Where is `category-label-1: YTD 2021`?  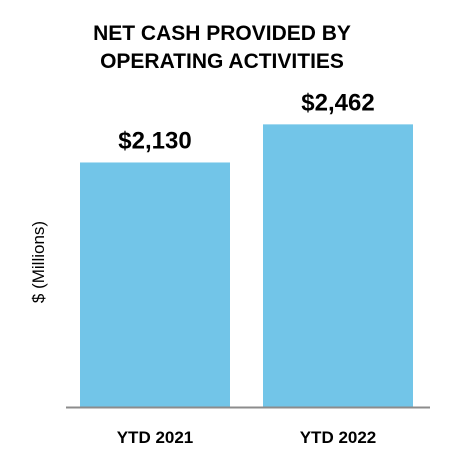 category-label-1: YTD 2021 is located at coordinates (155, 437).